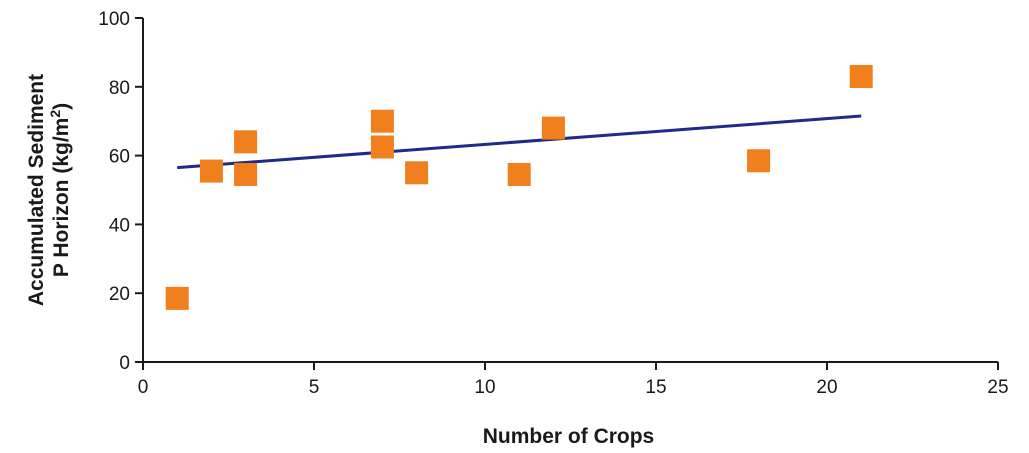 The width and height of the screenshot is (1029, 453). What do you see at coordinates (314, 387) in the screenshot?
I see `x-tick-label: 5` at bounding box center [314, 387].